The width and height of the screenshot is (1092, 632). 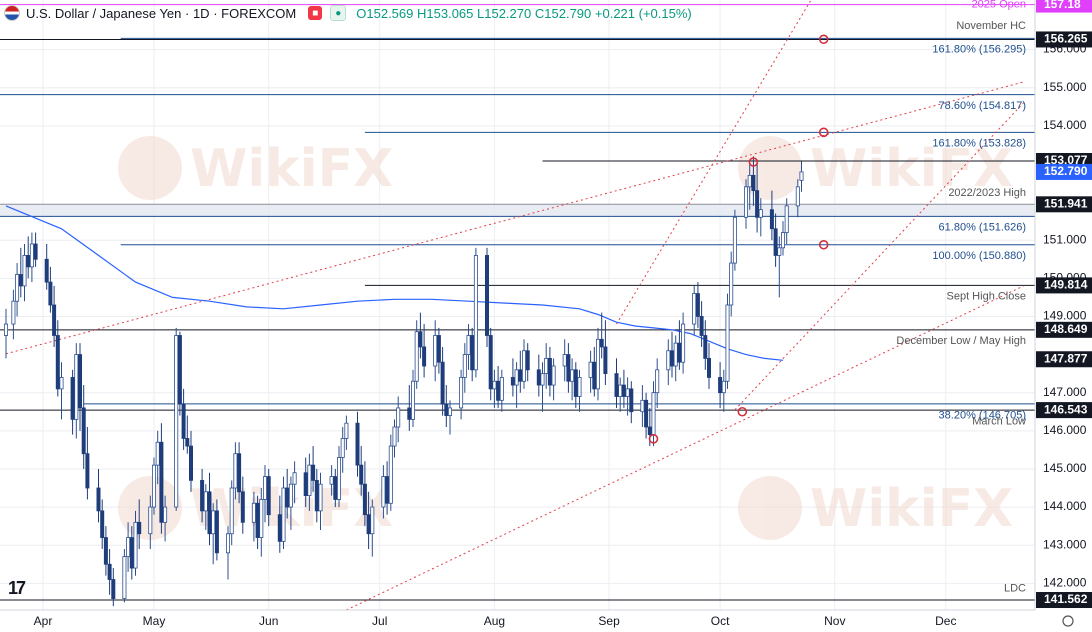 I want to click on time-tick-label: Nov, so click(x=834, y=621).